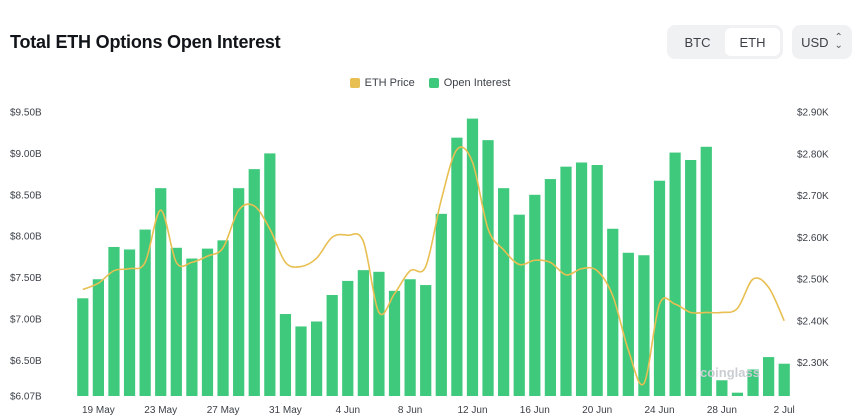  I want to click on y-right-tick-label: $2.60K, so click(813, 238).